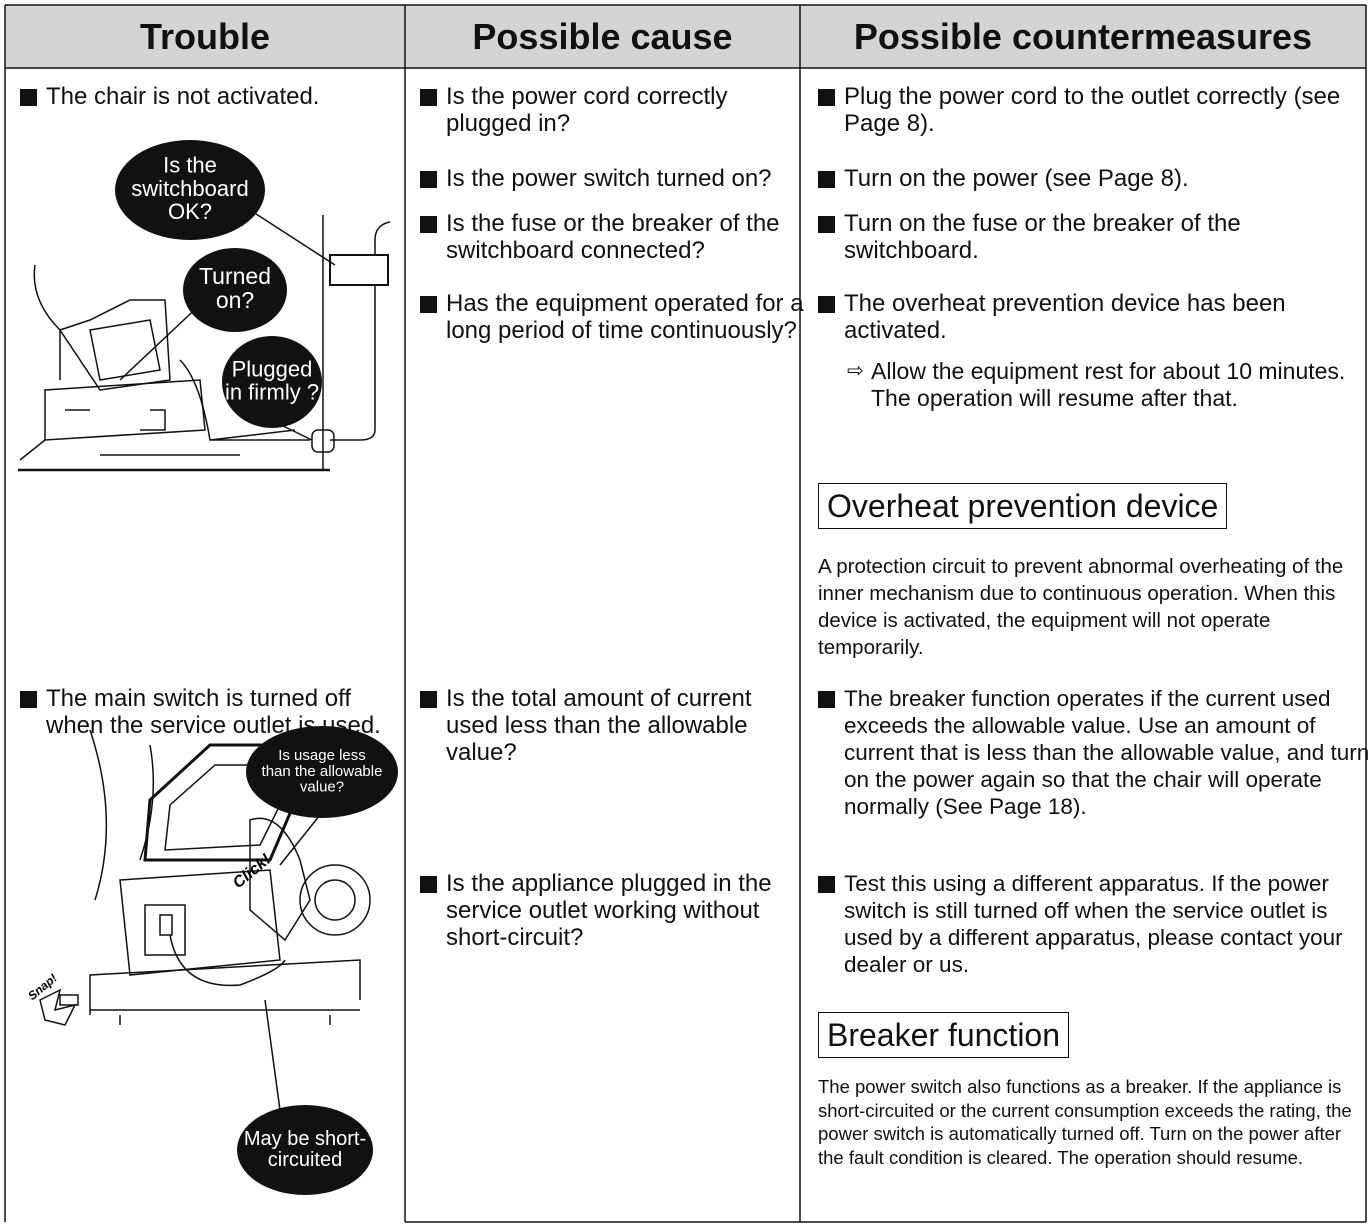 The width and height of the screenshot is (1370, 1225). Describe the element at coordinates (613, 178) in the screenshot. I see `possible-cause: Is the power switch turned on?` at that location.